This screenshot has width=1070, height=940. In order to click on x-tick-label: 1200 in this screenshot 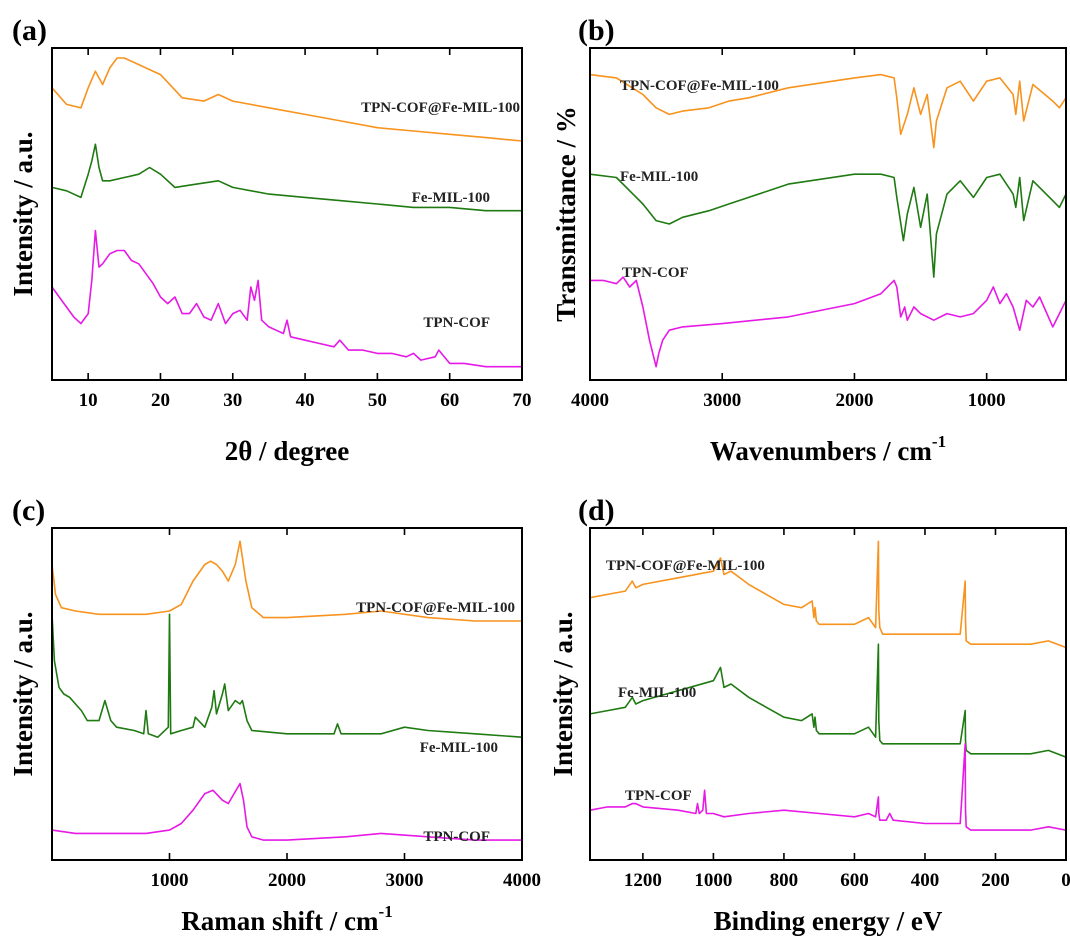, I will do `click(643, 880)`.